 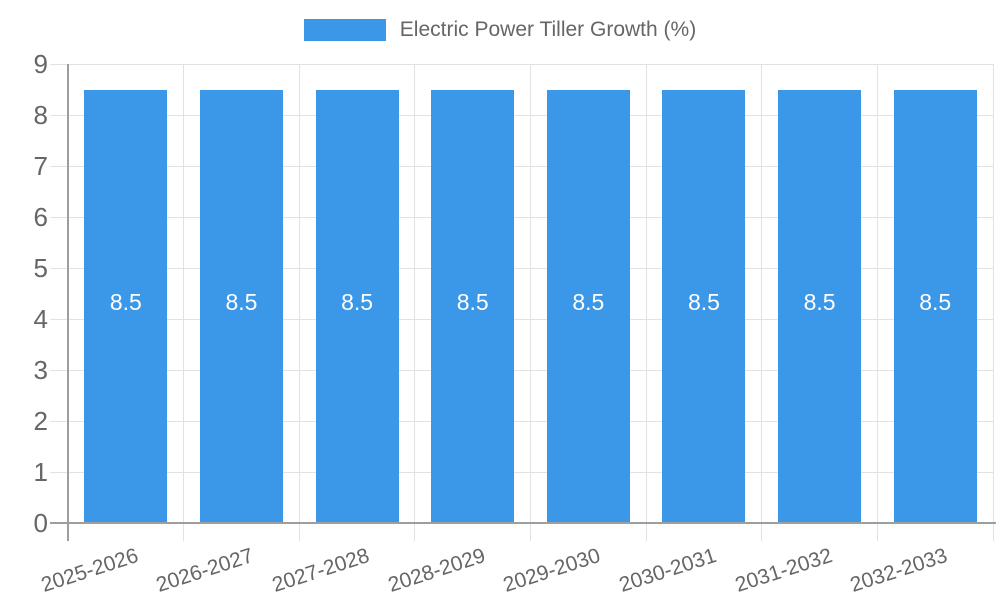 What do you see at coordinates (40, 64) in the screenshot?
I see `y-tick-label: 9` at bounding box center [40, 64].